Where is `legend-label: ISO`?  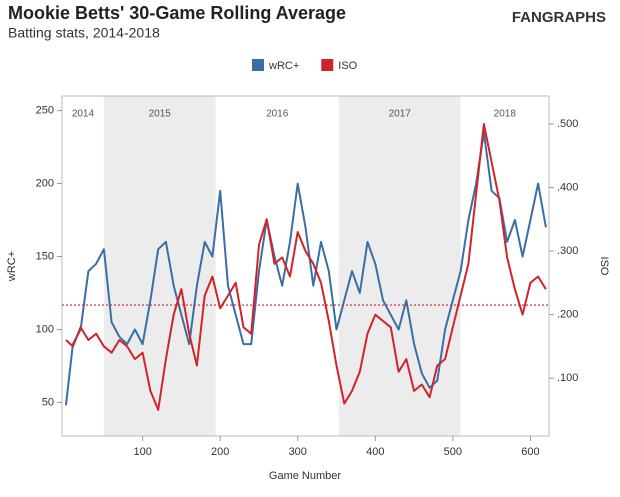
legend-label: ISO is located at coordinates (347, 66).